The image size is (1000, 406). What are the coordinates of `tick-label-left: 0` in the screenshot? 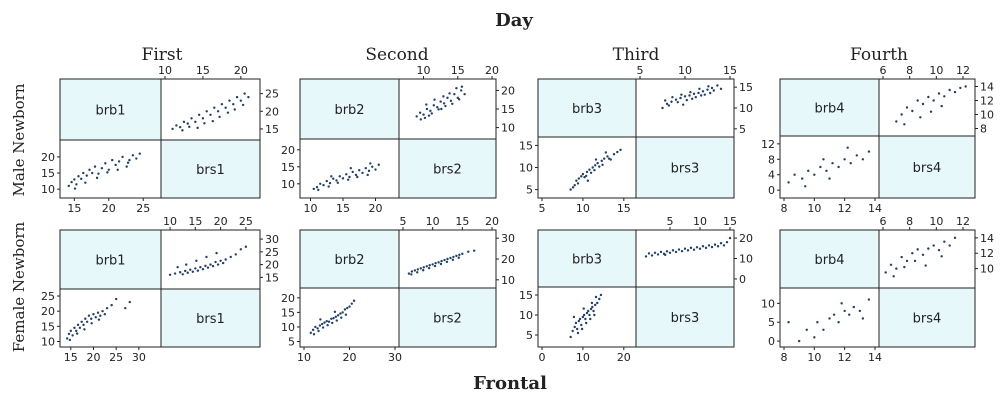 It's located at (771, 190).